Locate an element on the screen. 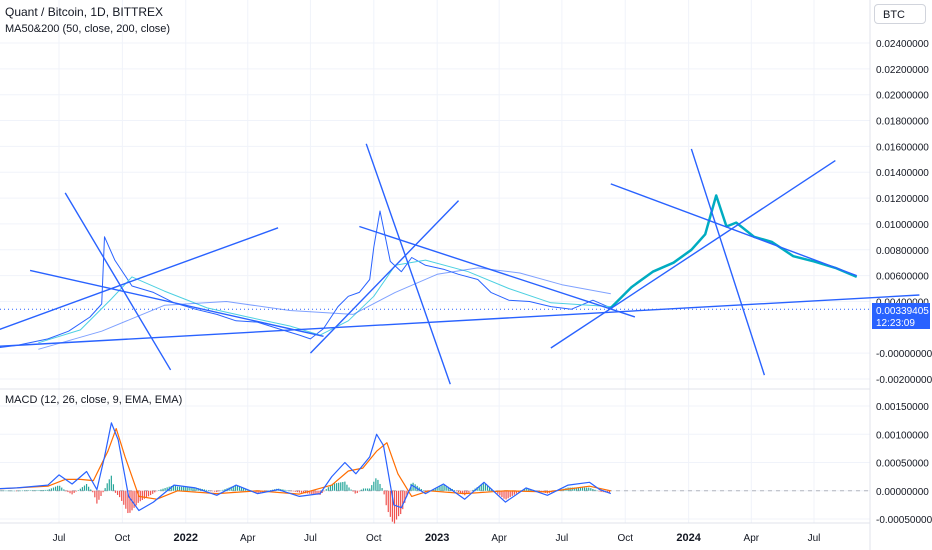 Image resolution: width=932 pixels, height=550 pixels. projection-path is located at coordinates (733, 251).